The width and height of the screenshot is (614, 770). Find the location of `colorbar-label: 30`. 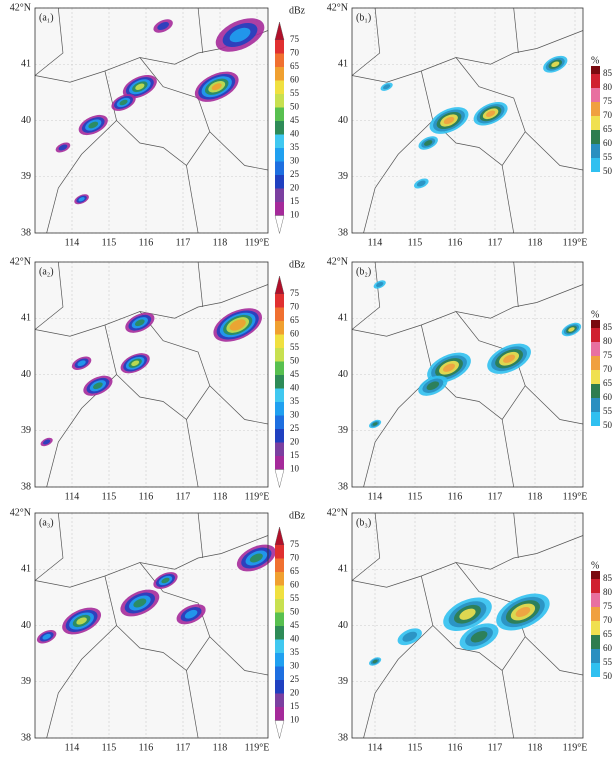

colorbar-label: 30 is located at coordinates (295, 161).